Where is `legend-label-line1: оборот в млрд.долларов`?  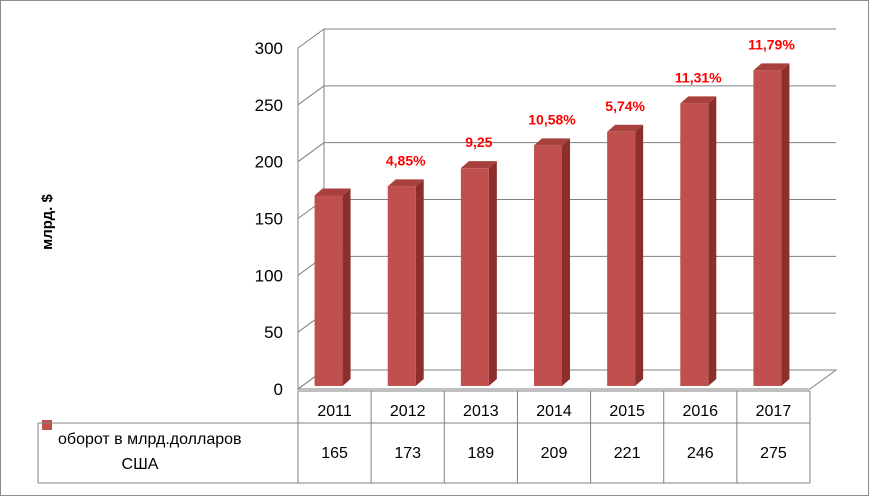 legend-label-line1: оборот в млрд.долларов is located at coordinates (150, 439).